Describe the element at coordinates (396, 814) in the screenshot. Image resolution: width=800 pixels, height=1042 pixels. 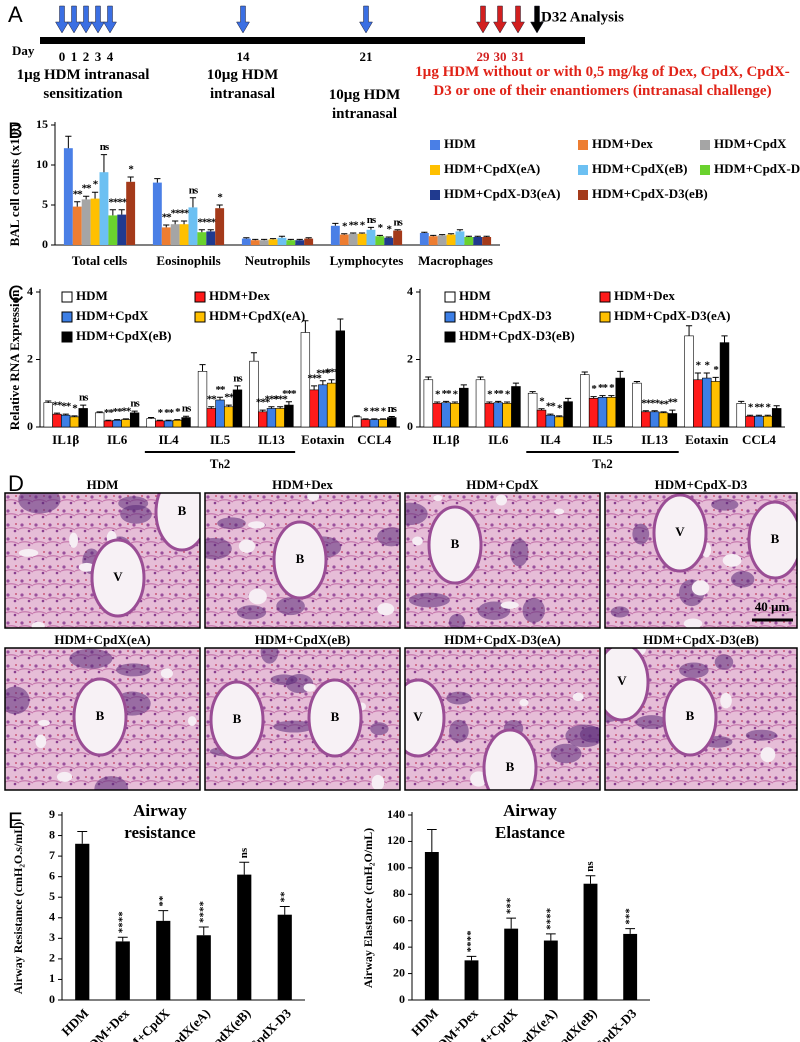
I see `y-tick-label: 140` at that location.